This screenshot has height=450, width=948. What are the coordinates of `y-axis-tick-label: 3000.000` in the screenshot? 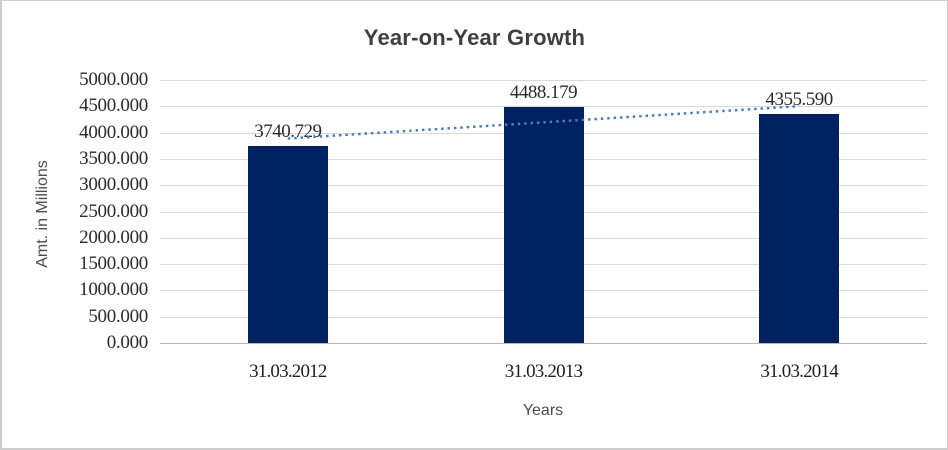 It's located at (113, 185).